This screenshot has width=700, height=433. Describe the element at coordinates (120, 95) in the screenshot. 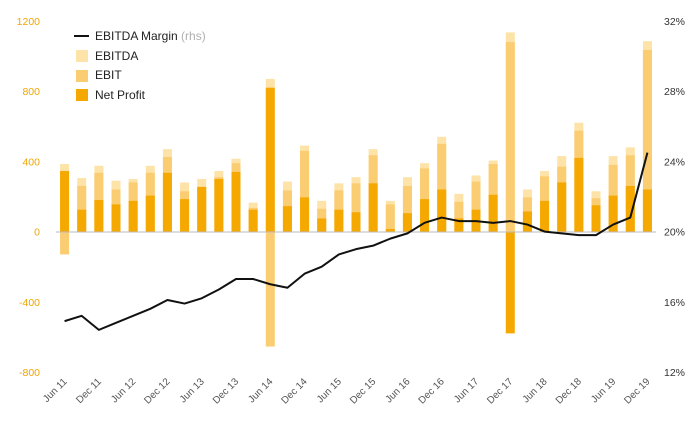

I see `legend-label-net-profit: Net Profit` at that location.